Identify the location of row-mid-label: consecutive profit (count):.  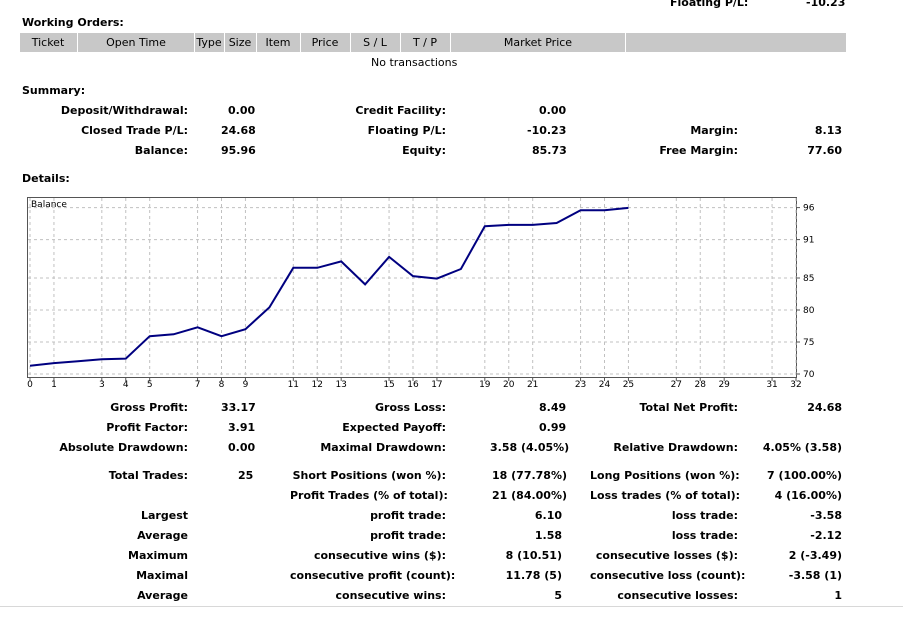
(373, 575).